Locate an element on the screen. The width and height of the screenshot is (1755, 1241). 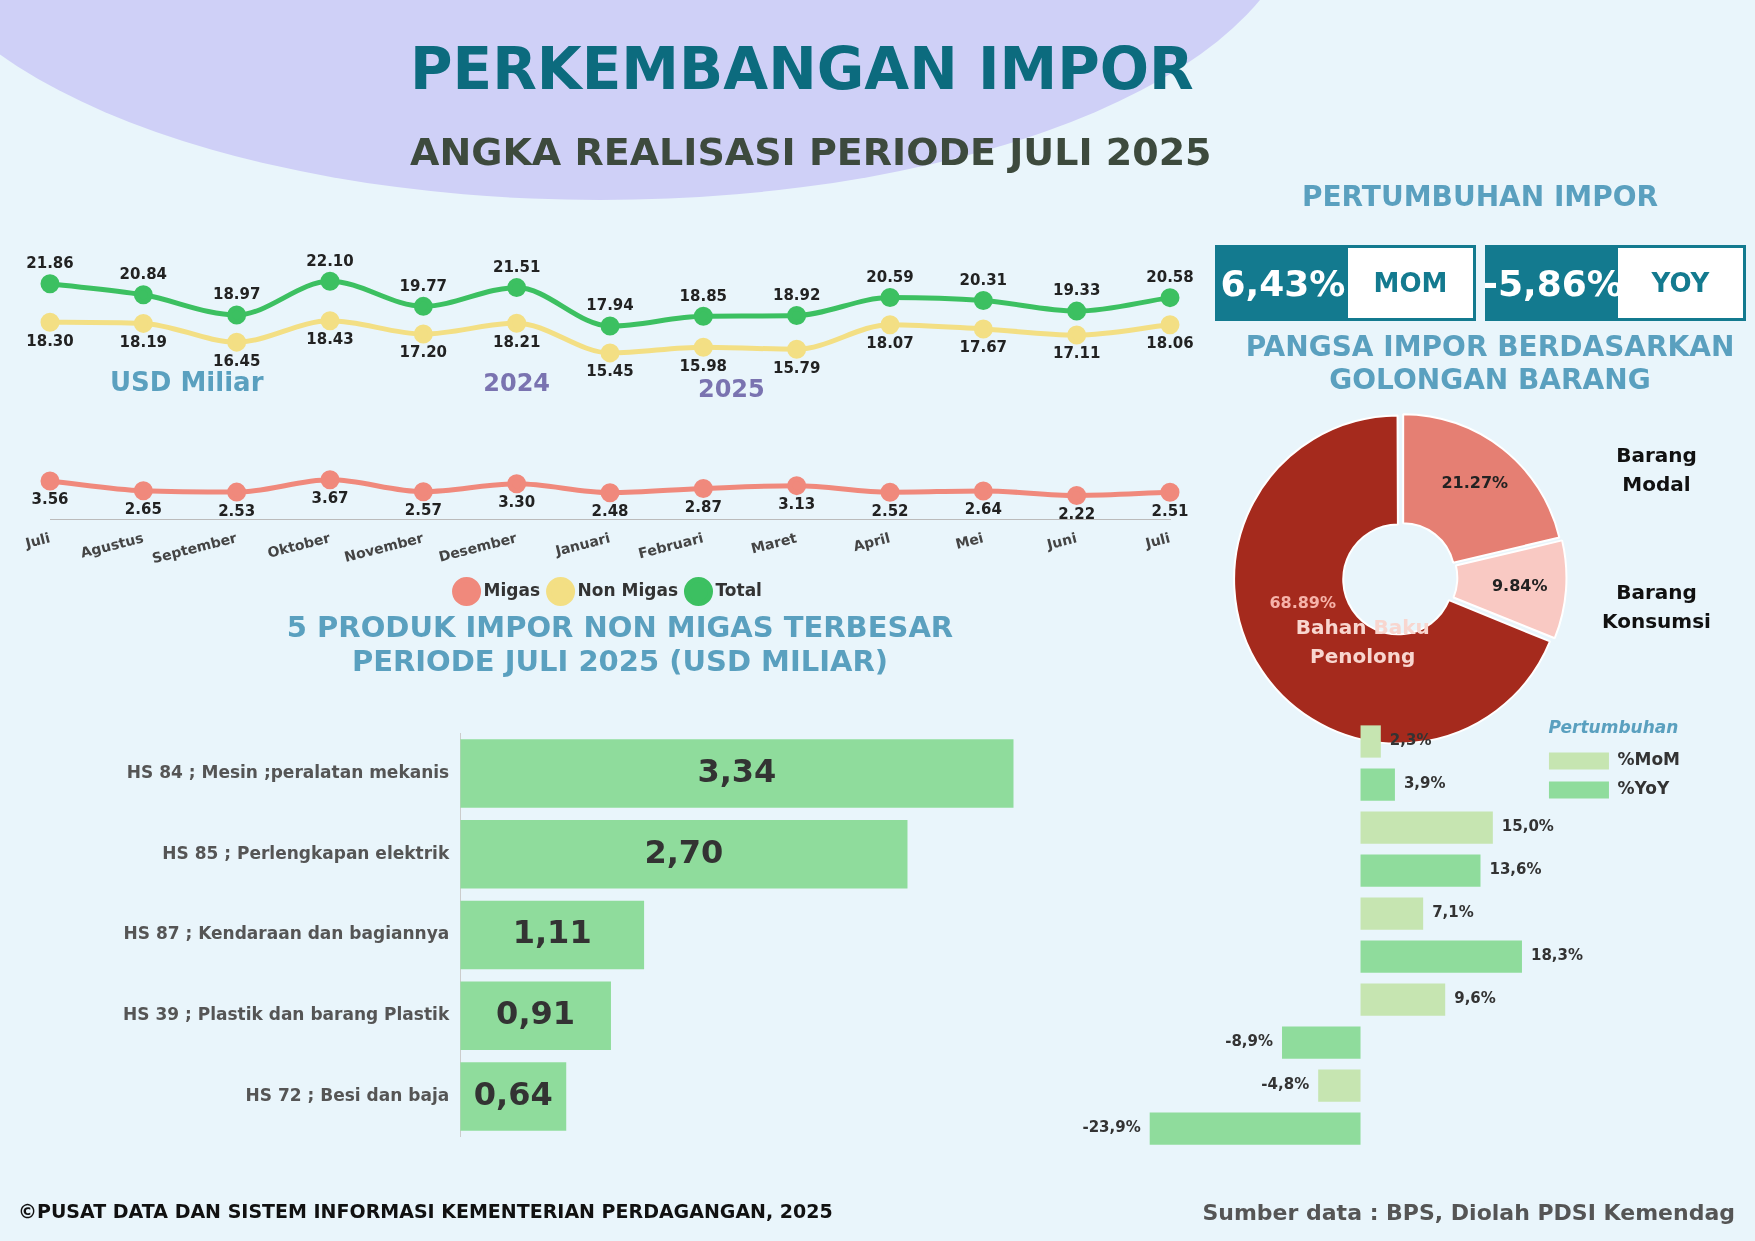
legend-title: Pertumbuhan is located at coordinates (1613, 726).